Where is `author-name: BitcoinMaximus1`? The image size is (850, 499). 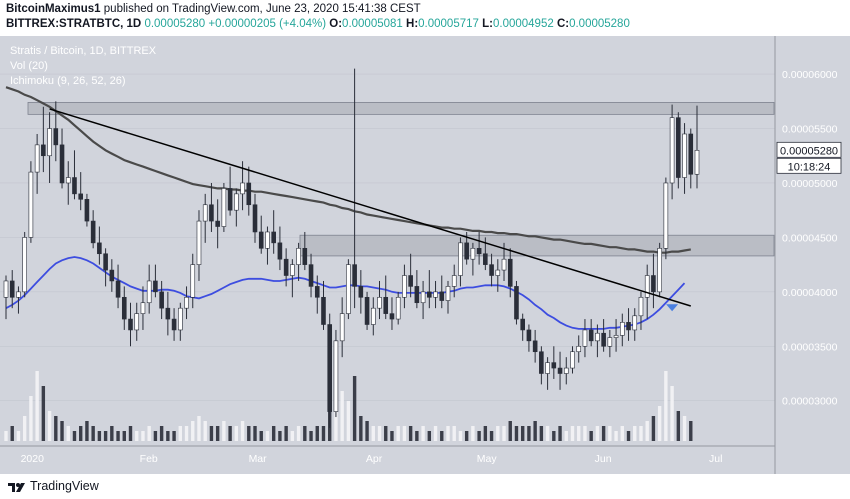
author-name: BitcoinMaximus1 is located at coordinates (53, 9).